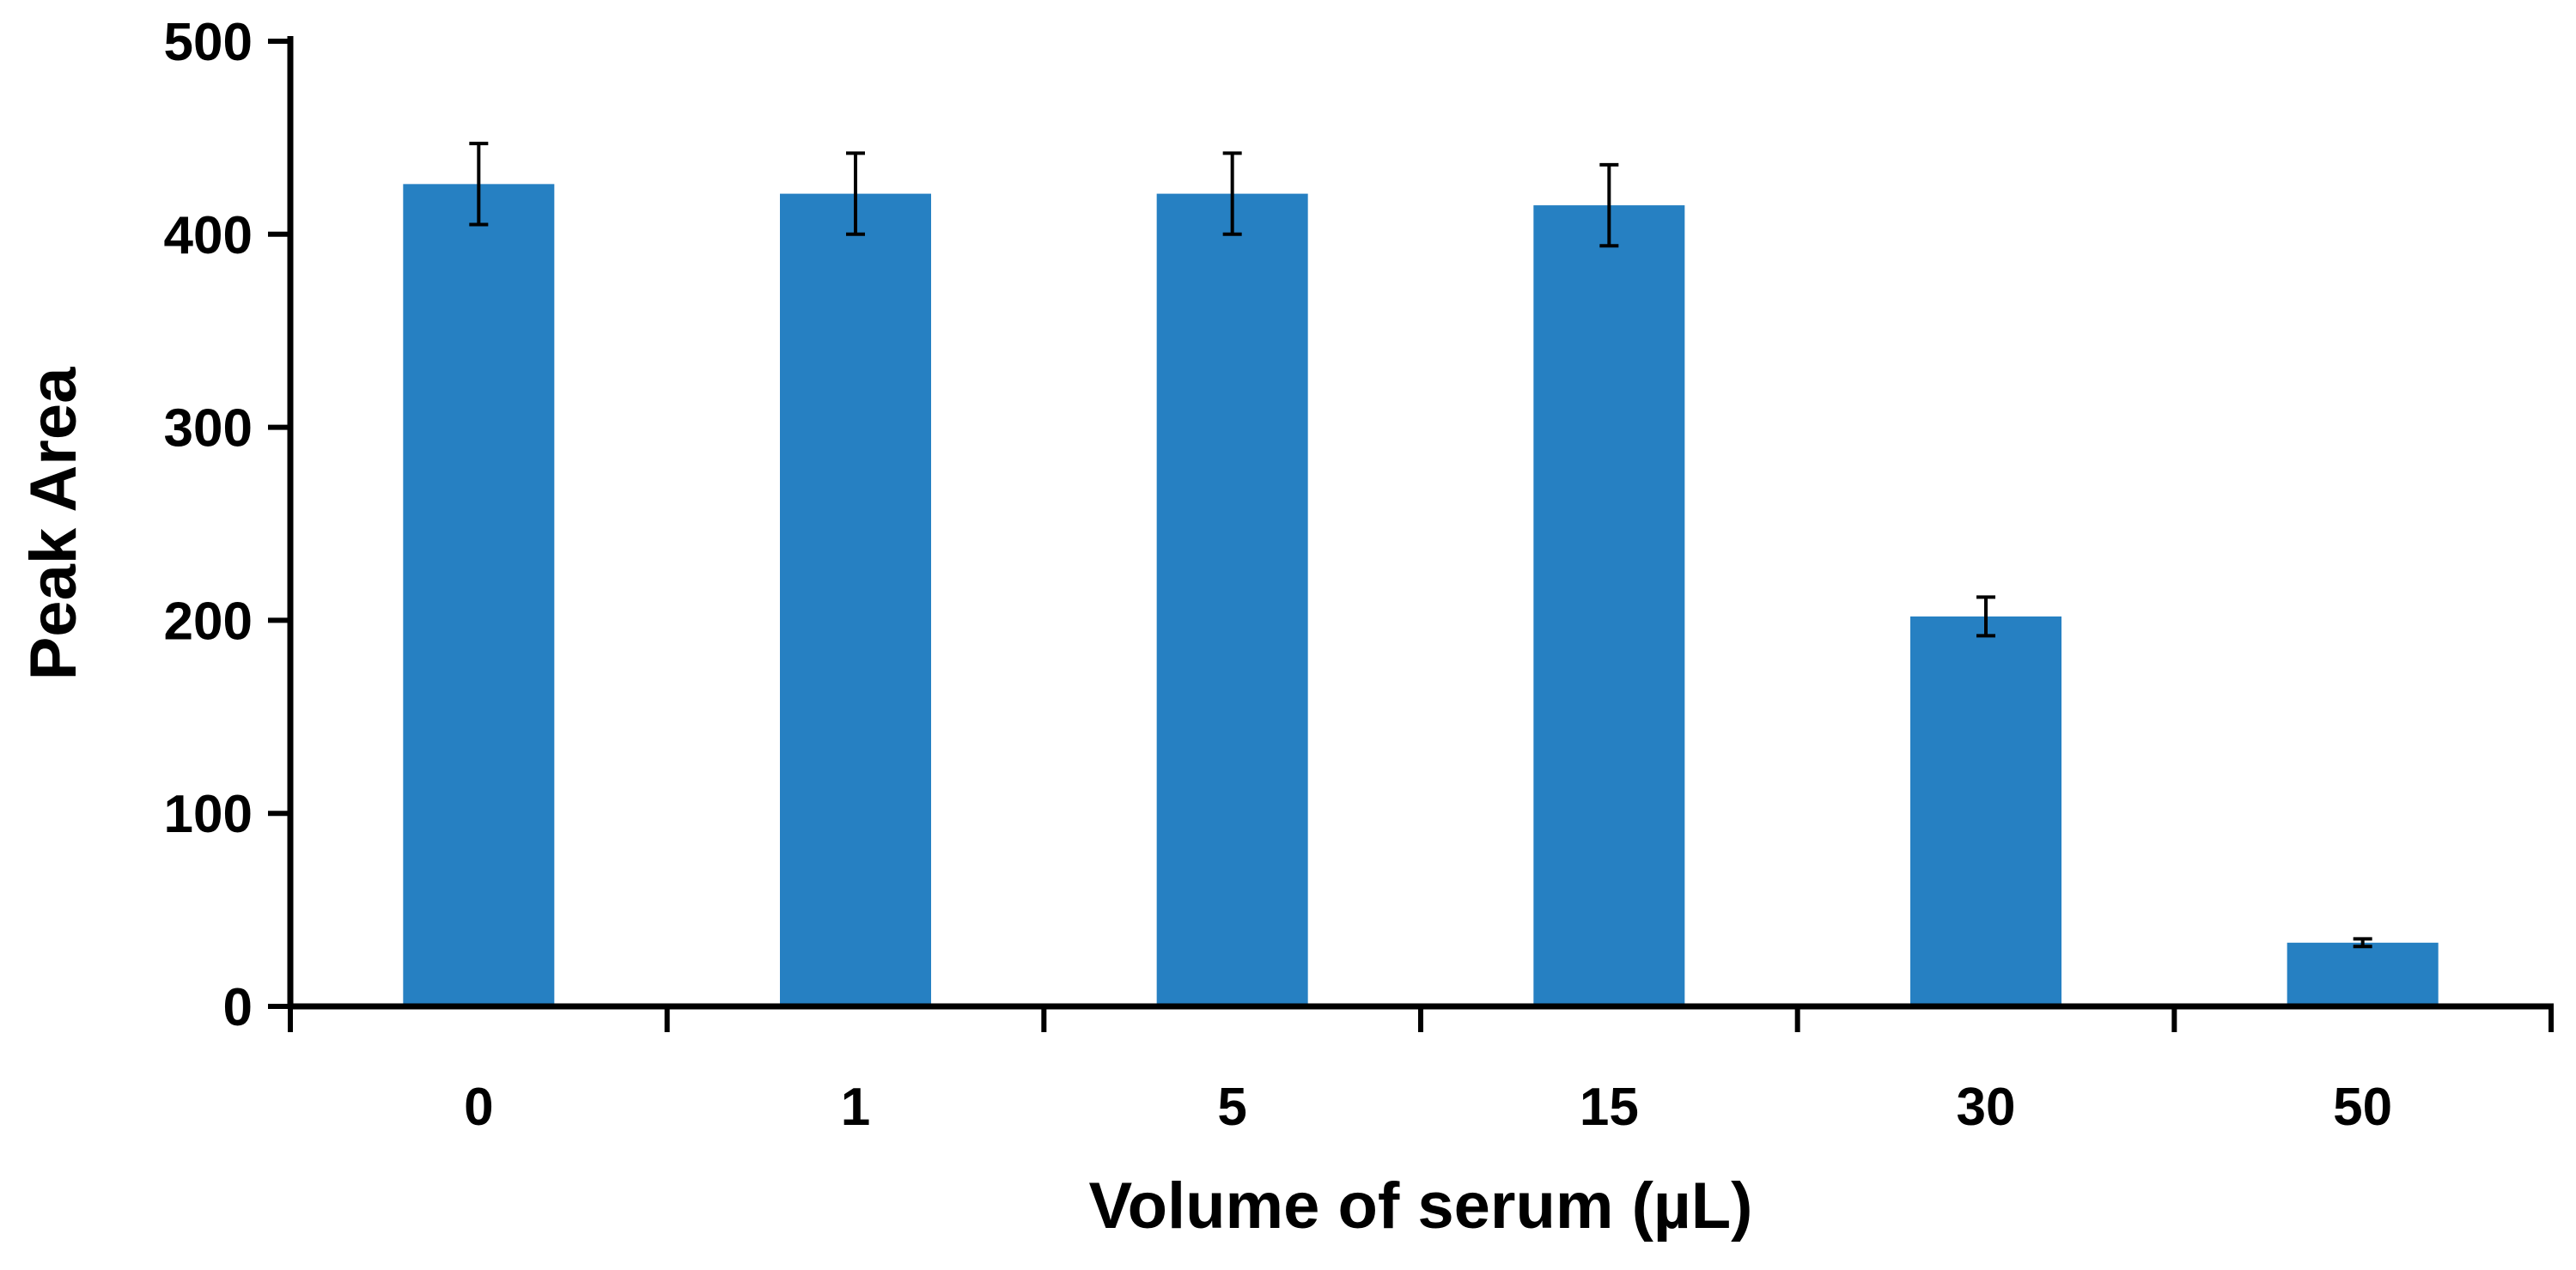 Image resolution: width=2576 pixels, height=1270 pixels. Describe the element at coordinates (1428, 1107) in the screenshot. I see `x-tick-labels: 0 1 5 15 30 50` at that location.